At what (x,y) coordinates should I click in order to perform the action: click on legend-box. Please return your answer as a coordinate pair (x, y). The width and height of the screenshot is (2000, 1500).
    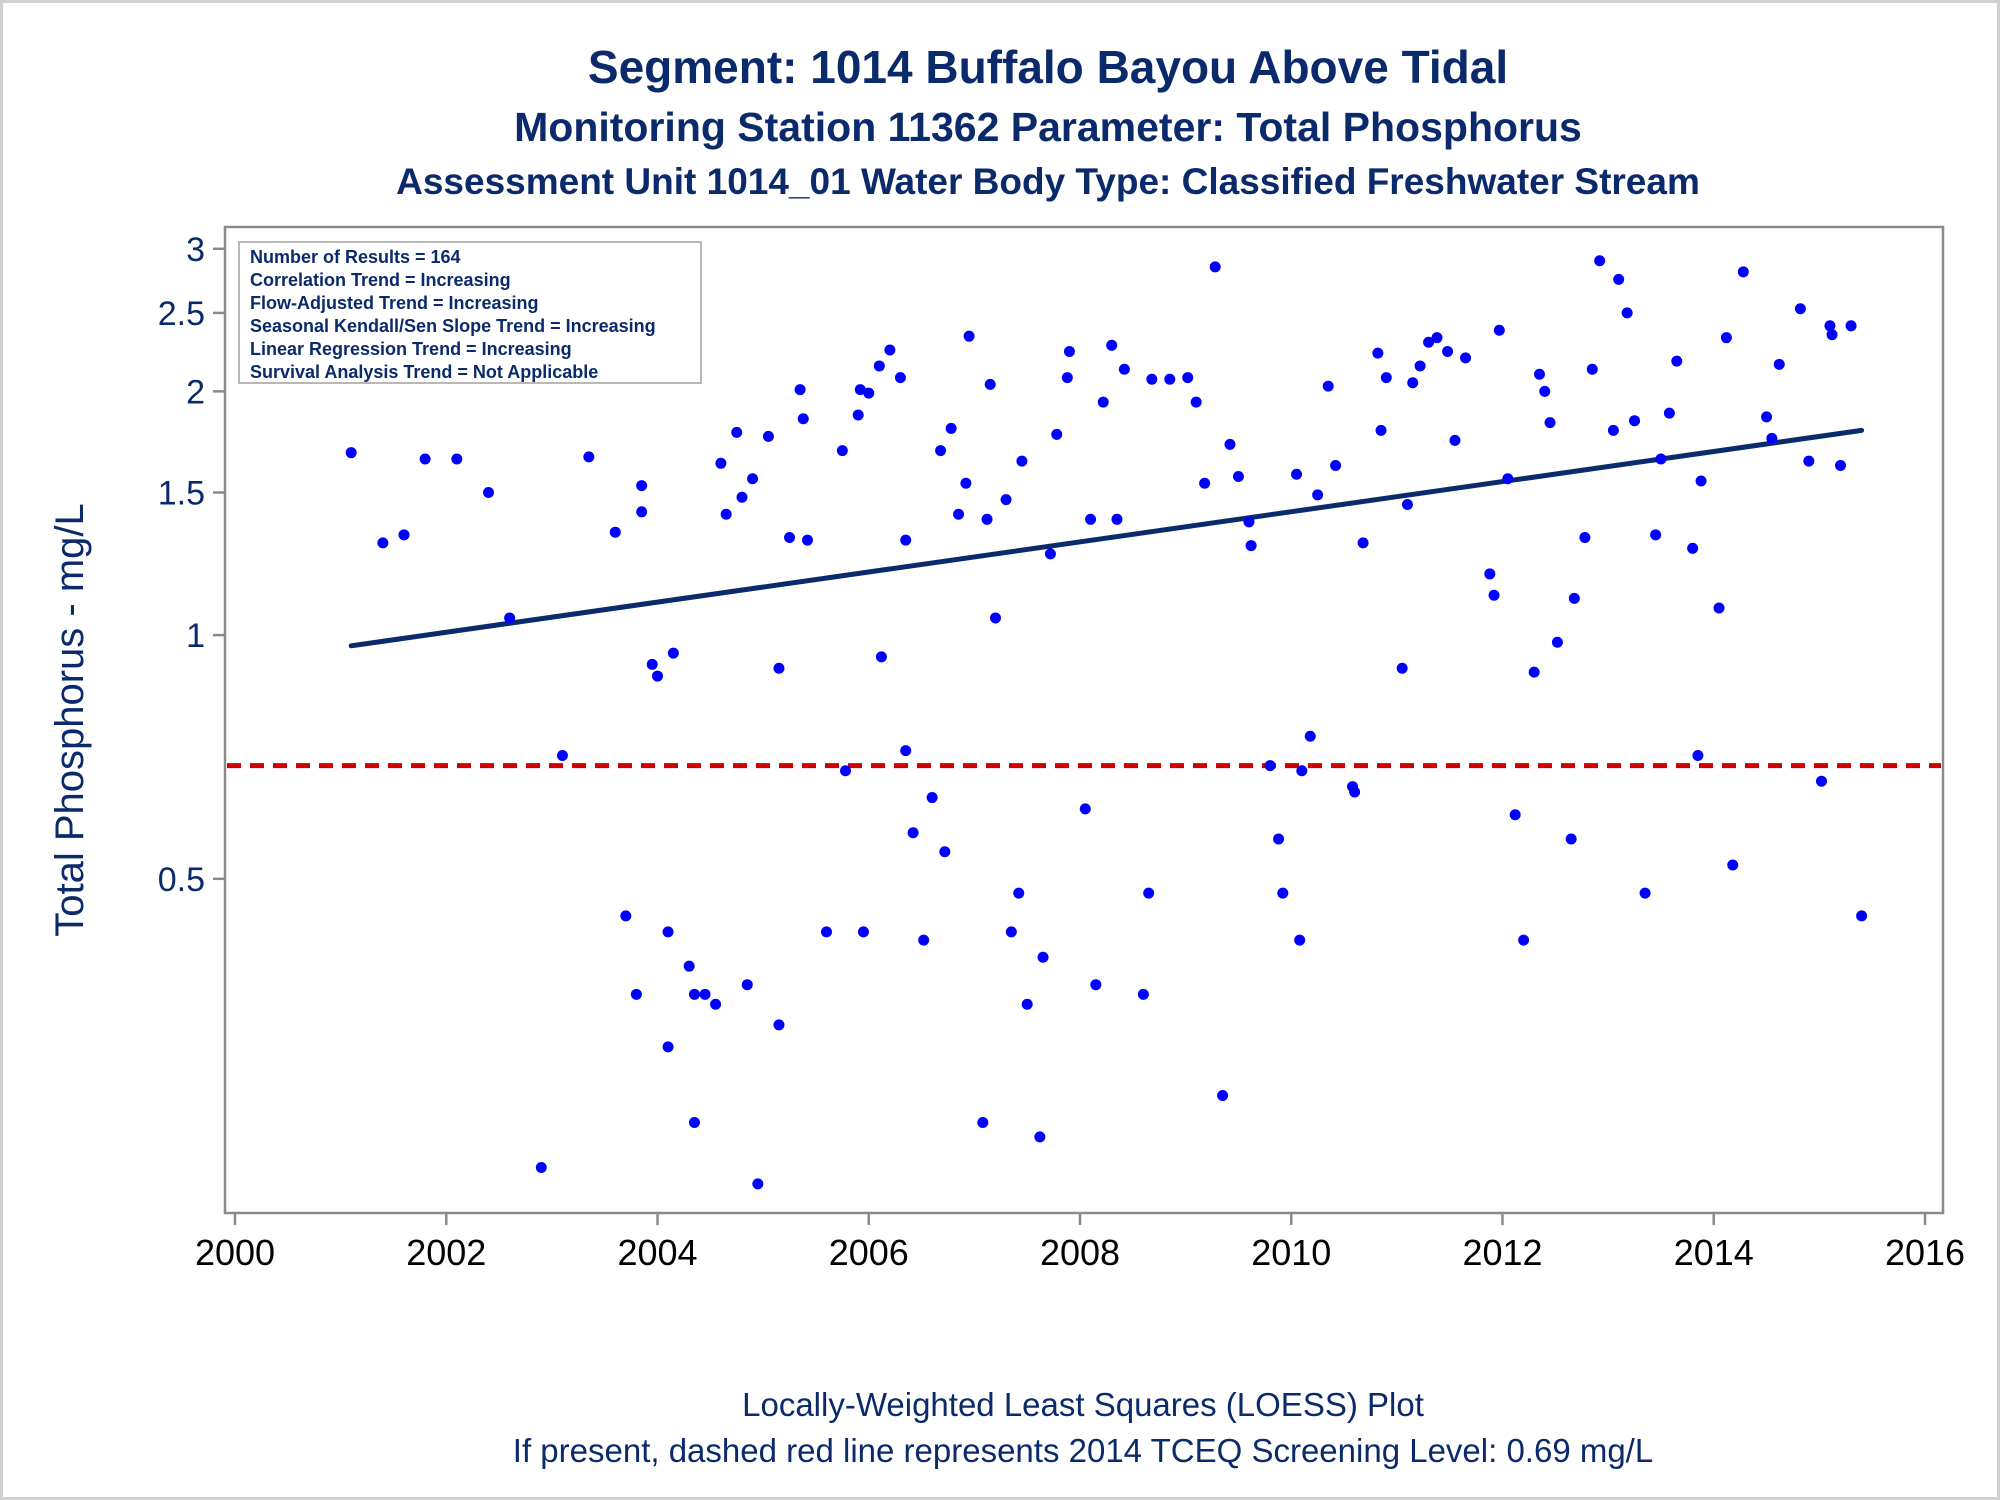
    Looking at the image, I should click on (470, 312).